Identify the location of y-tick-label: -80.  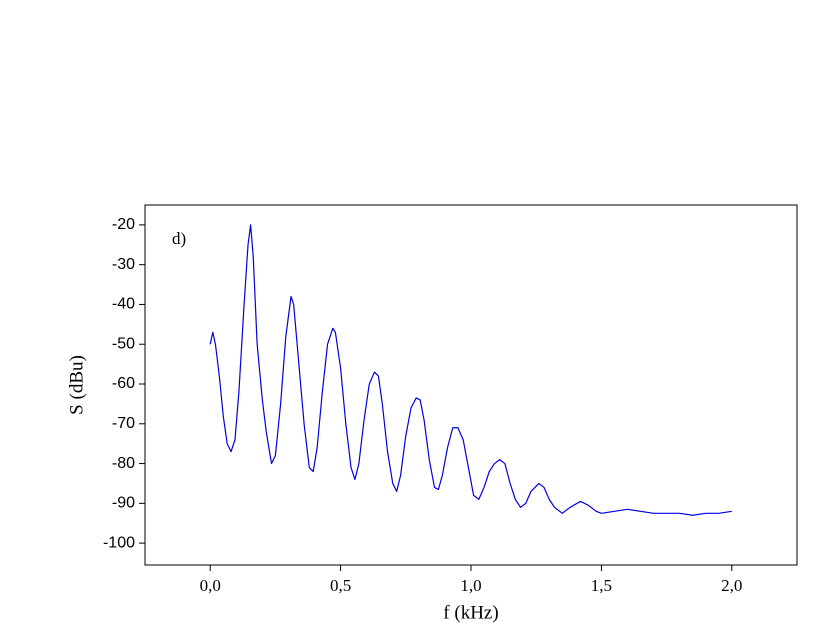
(123, 463).